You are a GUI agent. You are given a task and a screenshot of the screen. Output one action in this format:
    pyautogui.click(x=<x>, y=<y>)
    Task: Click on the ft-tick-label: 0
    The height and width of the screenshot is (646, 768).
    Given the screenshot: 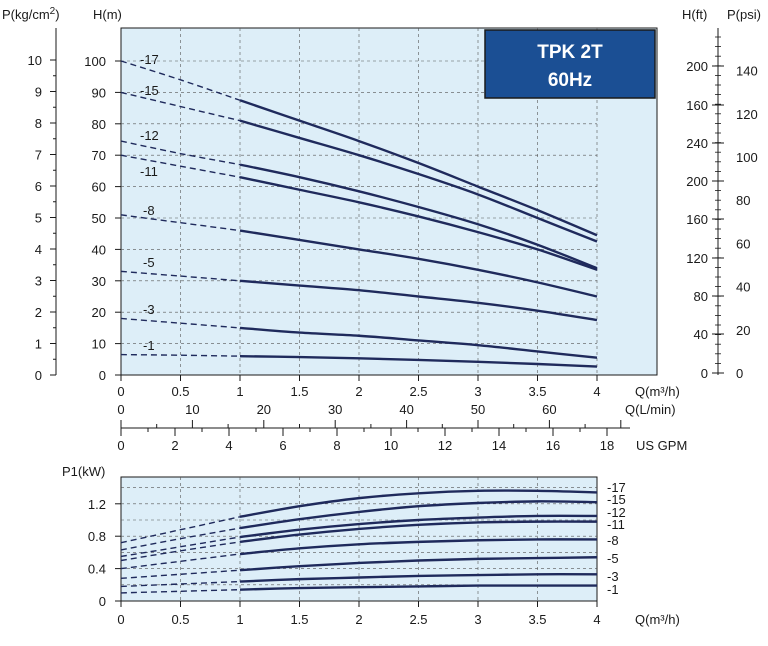 What is the action you would take?
    pyautogui.click(x=704, y=373)
    